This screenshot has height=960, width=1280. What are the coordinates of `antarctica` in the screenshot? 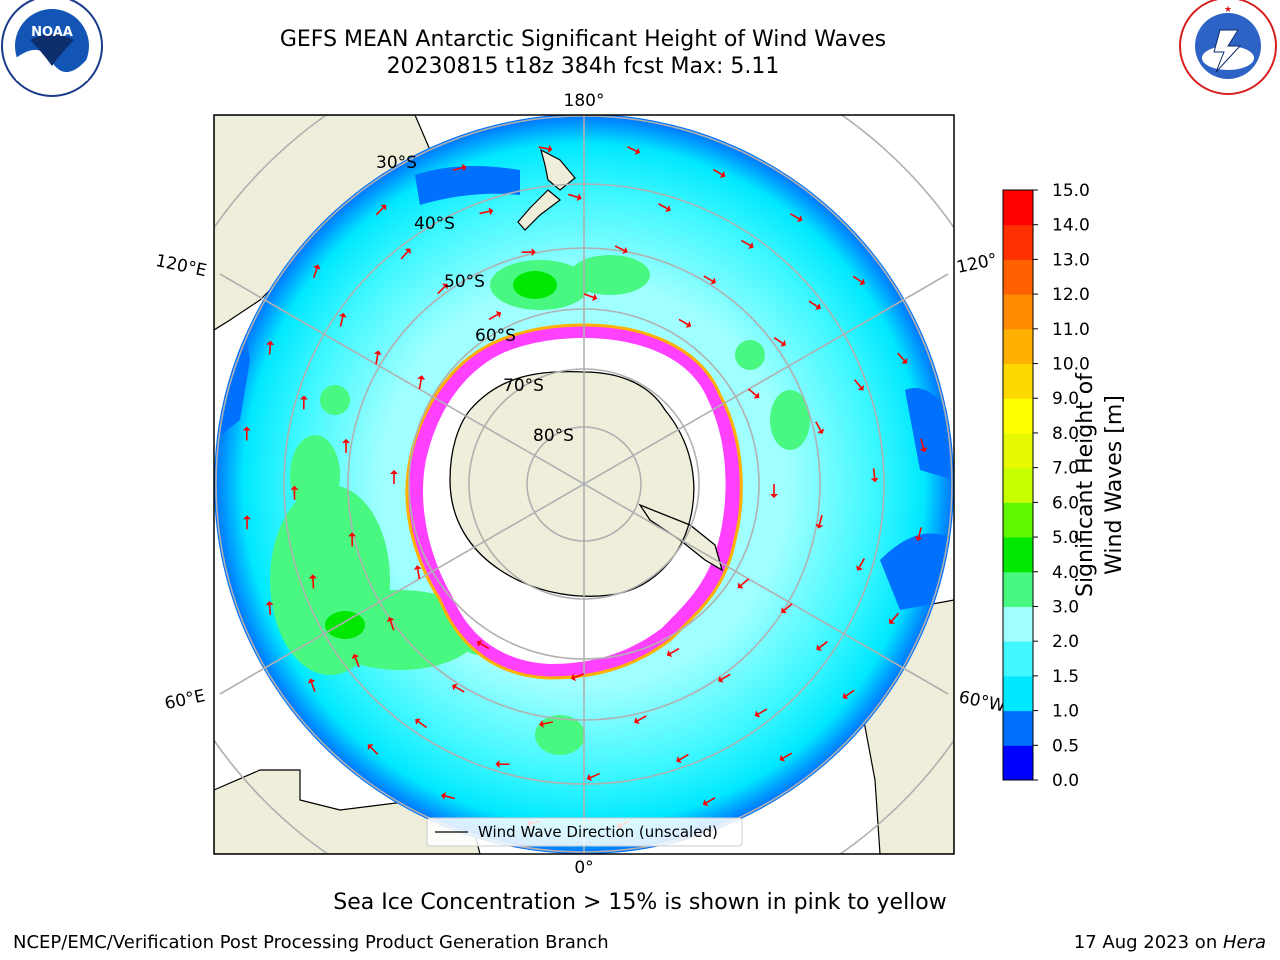 It's located at (586, 484).